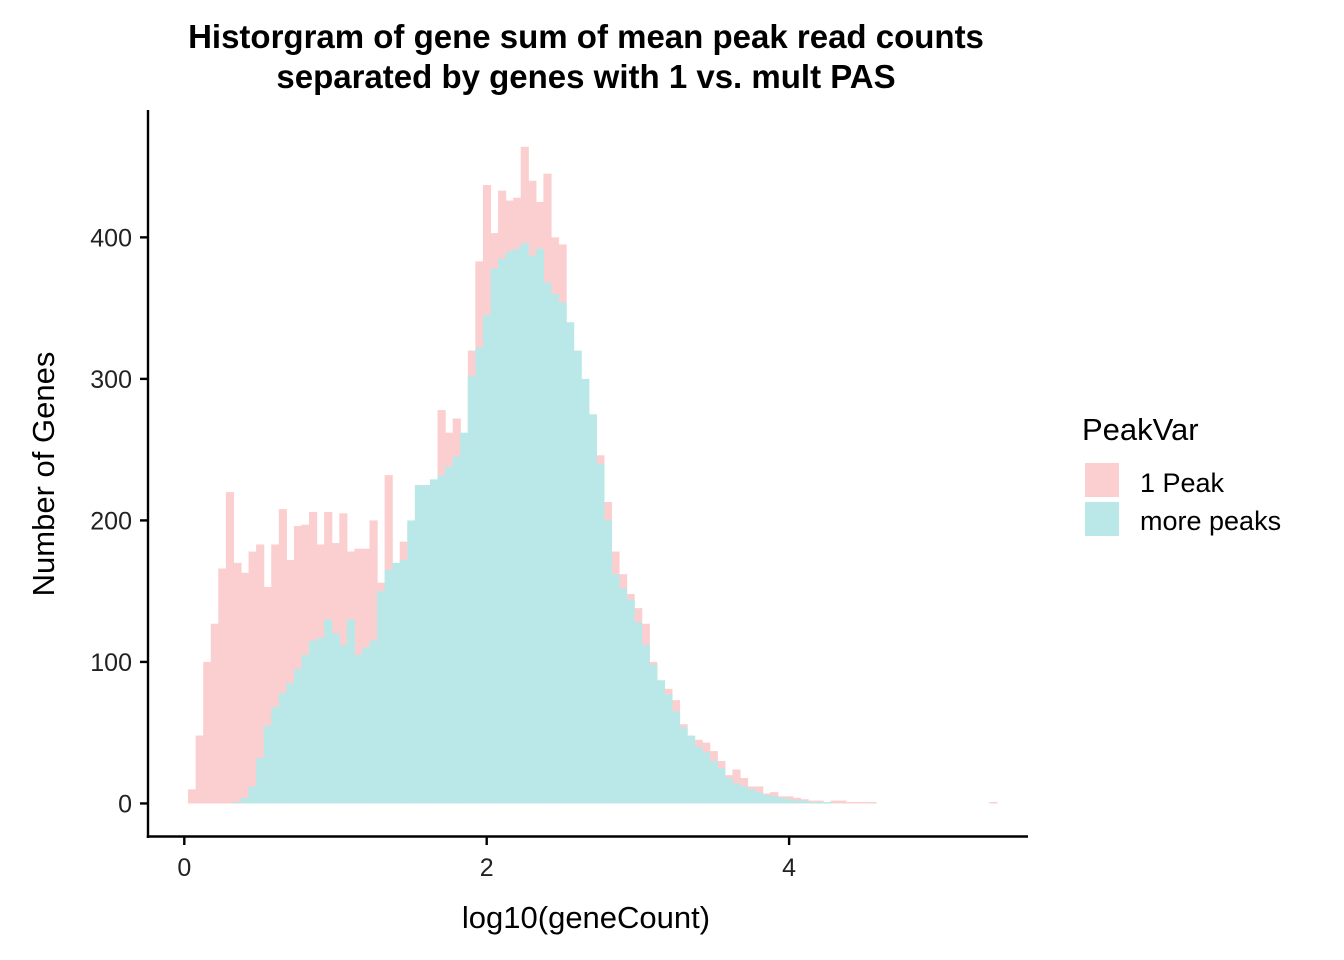 The height and width of the screenshot is (960, 1344). I want to click on legend: PeakVar 1 Peak more peaks, so click(1181, 474).